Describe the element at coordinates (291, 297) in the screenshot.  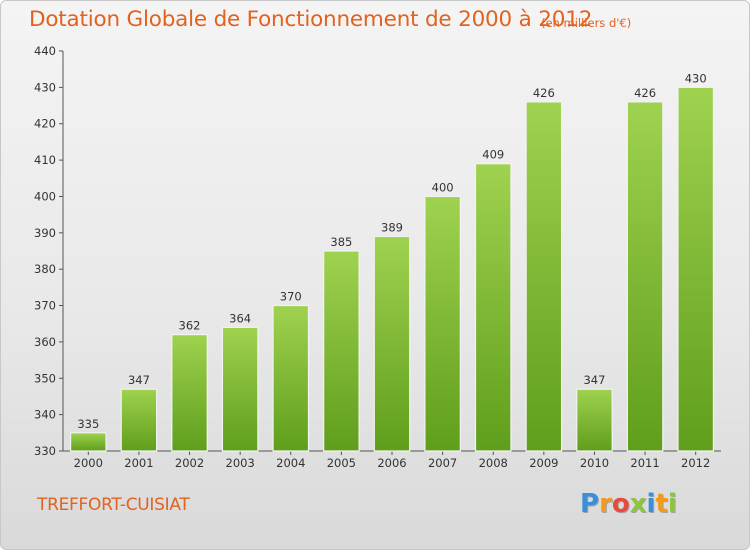
I see `bar-value-label: 370` at that location.